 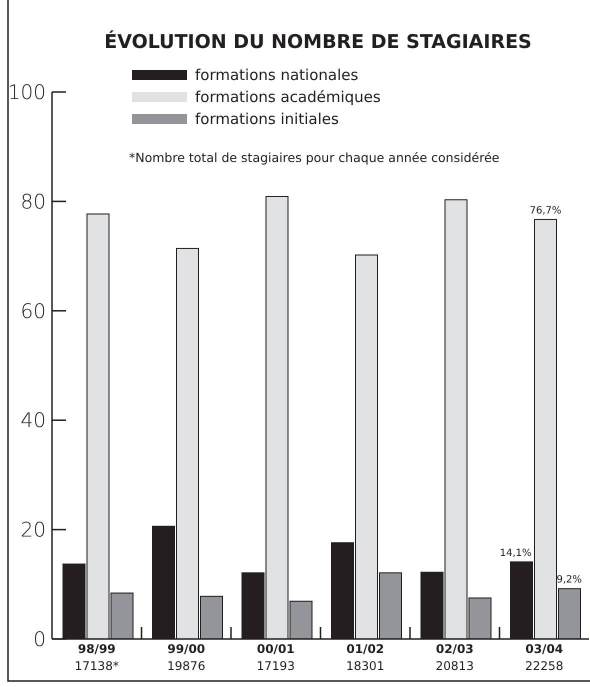 I want to click on y-tick-label: 60, so click(x=33, y=310).